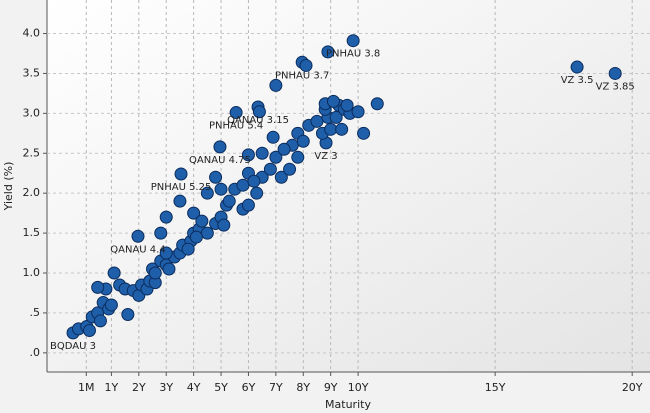  I want to click on y-axis-title: Yield (%), so click(8, 187).